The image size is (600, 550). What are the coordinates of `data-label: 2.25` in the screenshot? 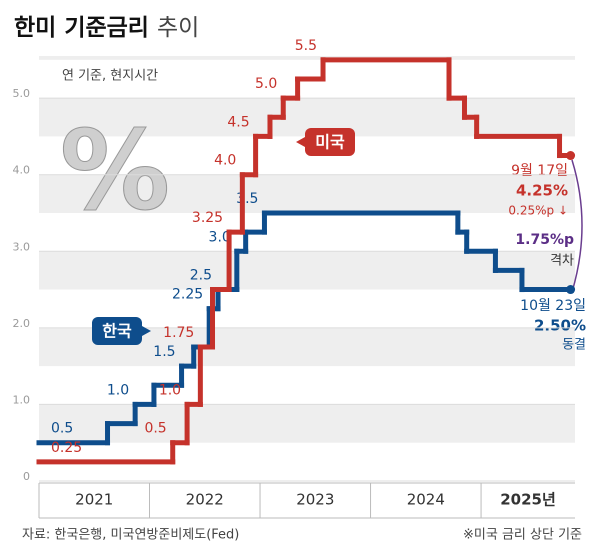 It's located at (187, 295).